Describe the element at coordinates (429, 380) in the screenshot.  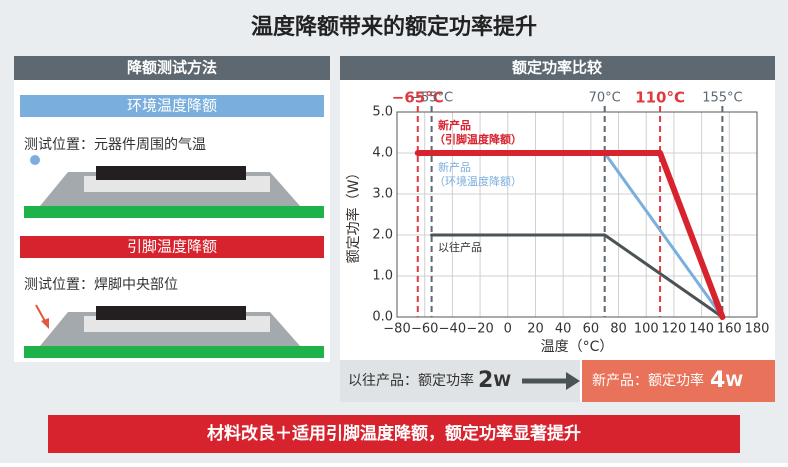
I see `old-compare: 以往产品：额定功率 2W` at that location.